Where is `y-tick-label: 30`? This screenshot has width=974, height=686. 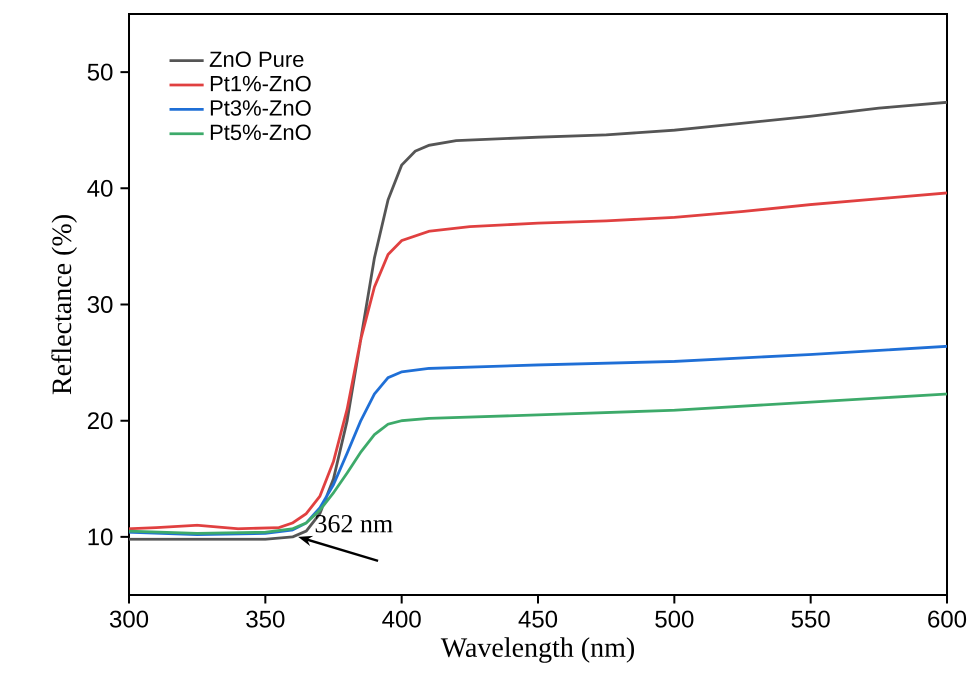
y-tick-label: 30 is located at coordinates (100, 304).